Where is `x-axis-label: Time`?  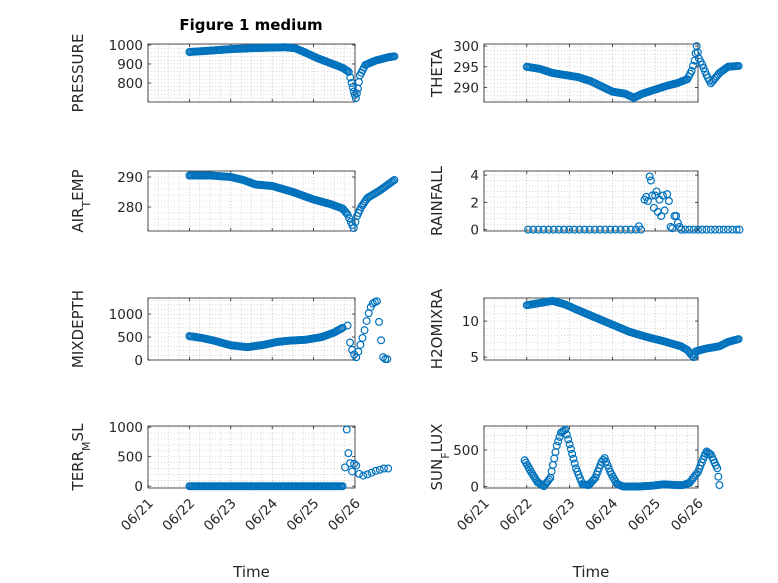
x-axis-label: Time is located at coordinates (591, 572).